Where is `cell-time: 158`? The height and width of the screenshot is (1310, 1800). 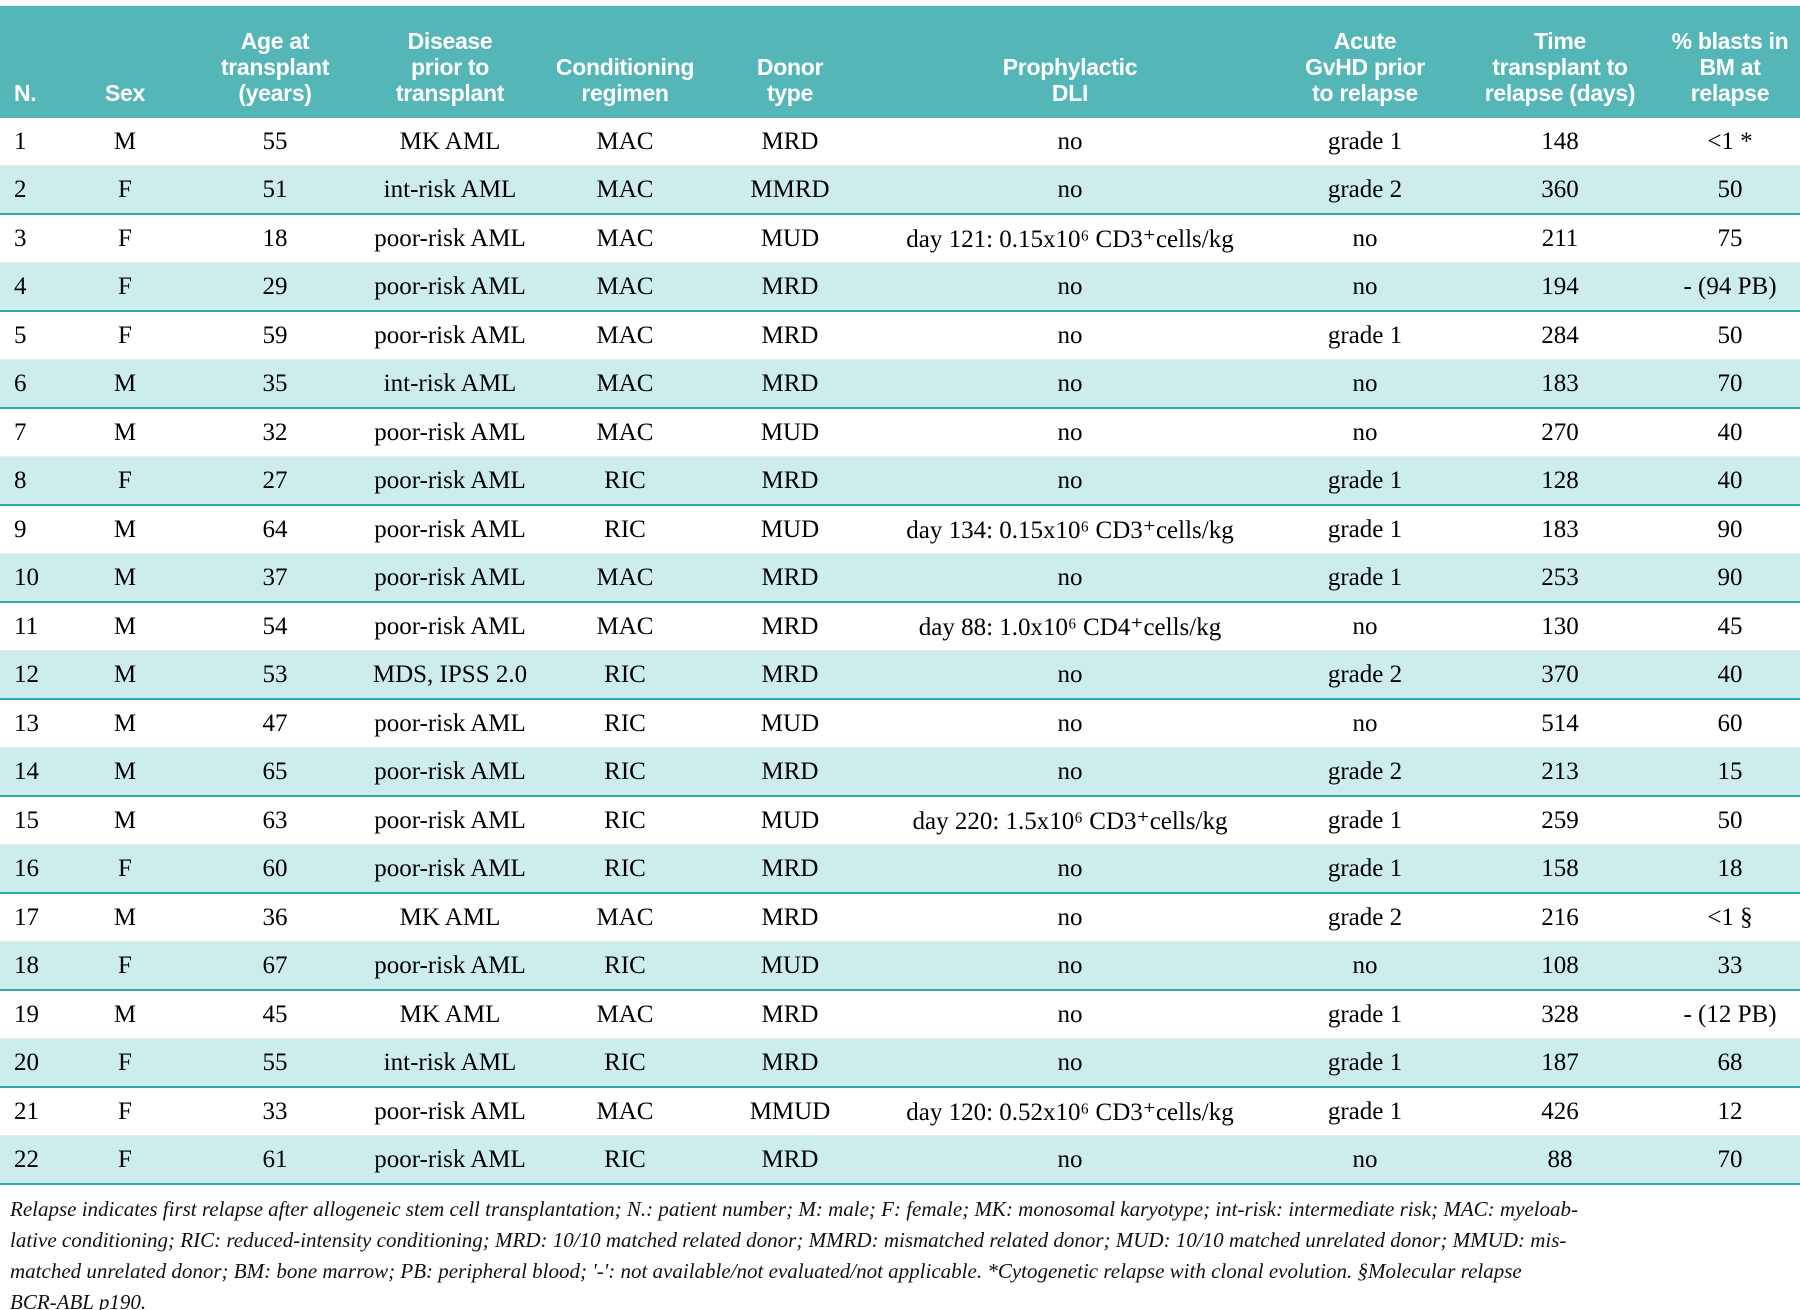 cell-time: 158 is located at coordinates (1560, 869).